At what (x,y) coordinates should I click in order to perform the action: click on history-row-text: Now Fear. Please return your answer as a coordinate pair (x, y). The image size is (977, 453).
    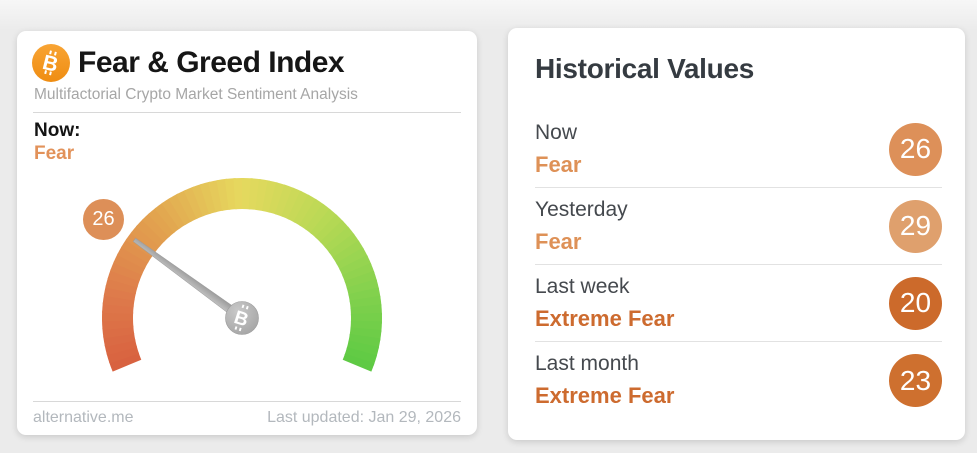
    Looking at the image, I should click on (558, 149).